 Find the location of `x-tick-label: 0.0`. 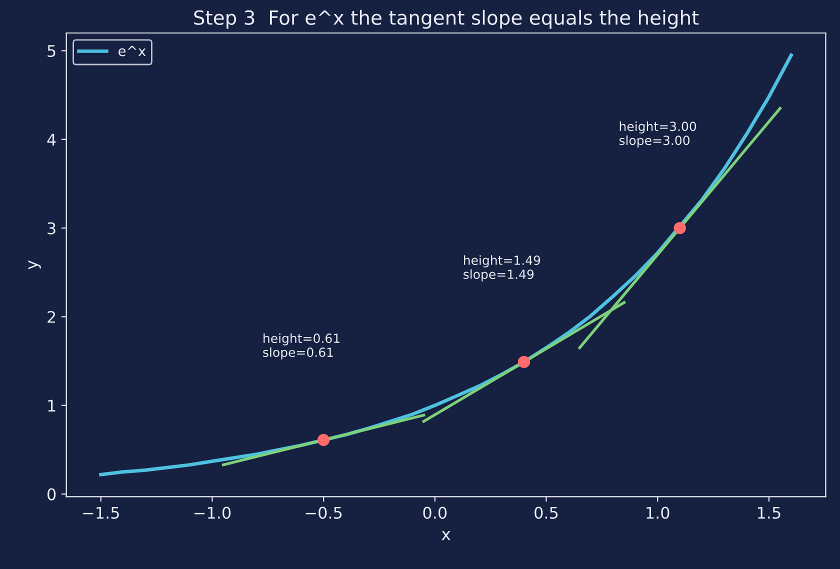

x-tick-label: 0.0 is located at coordinates (435, 512).